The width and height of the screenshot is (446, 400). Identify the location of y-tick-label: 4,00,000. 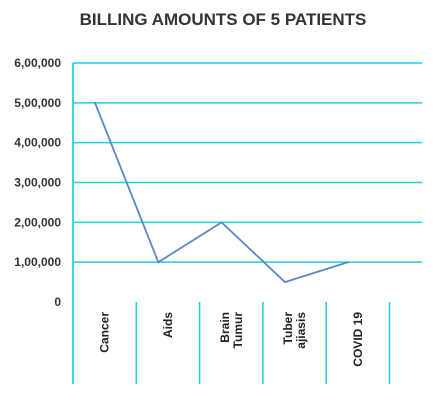
(37, 143).